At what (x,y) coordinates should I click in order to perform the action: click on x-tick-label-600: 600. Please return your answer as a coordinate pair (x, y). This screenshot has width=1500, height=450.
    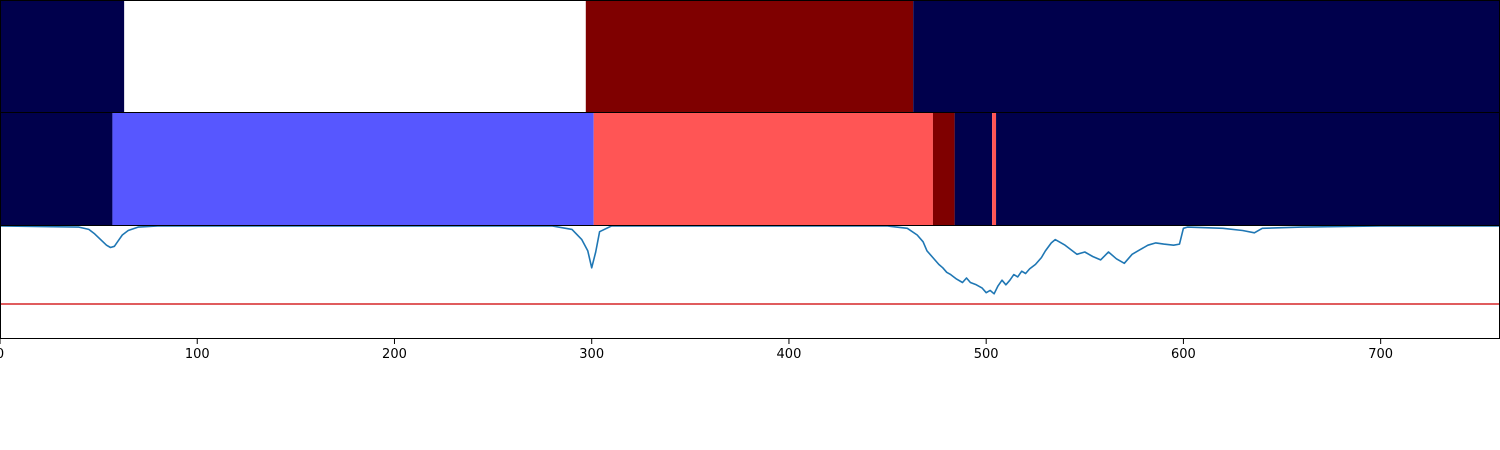
    Looking at the image, I should click on (1183, 354).